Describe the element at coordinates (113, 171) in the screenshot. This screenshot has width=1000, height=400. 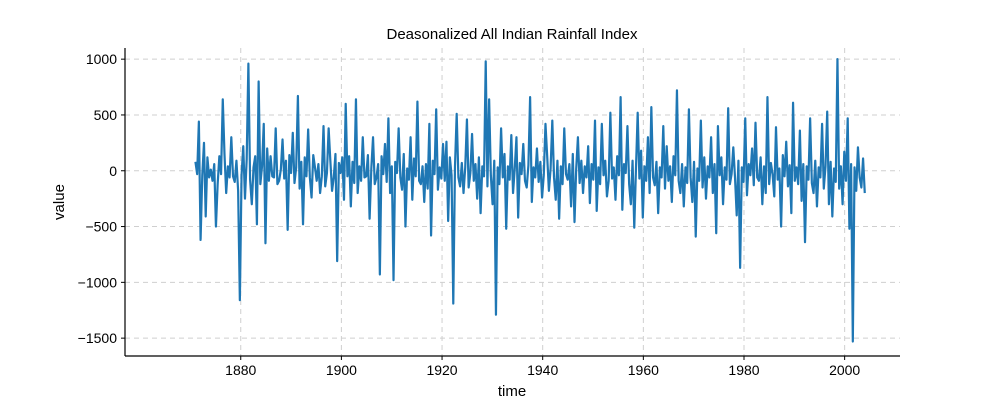
I see `y-tick-label: 0` at that location.